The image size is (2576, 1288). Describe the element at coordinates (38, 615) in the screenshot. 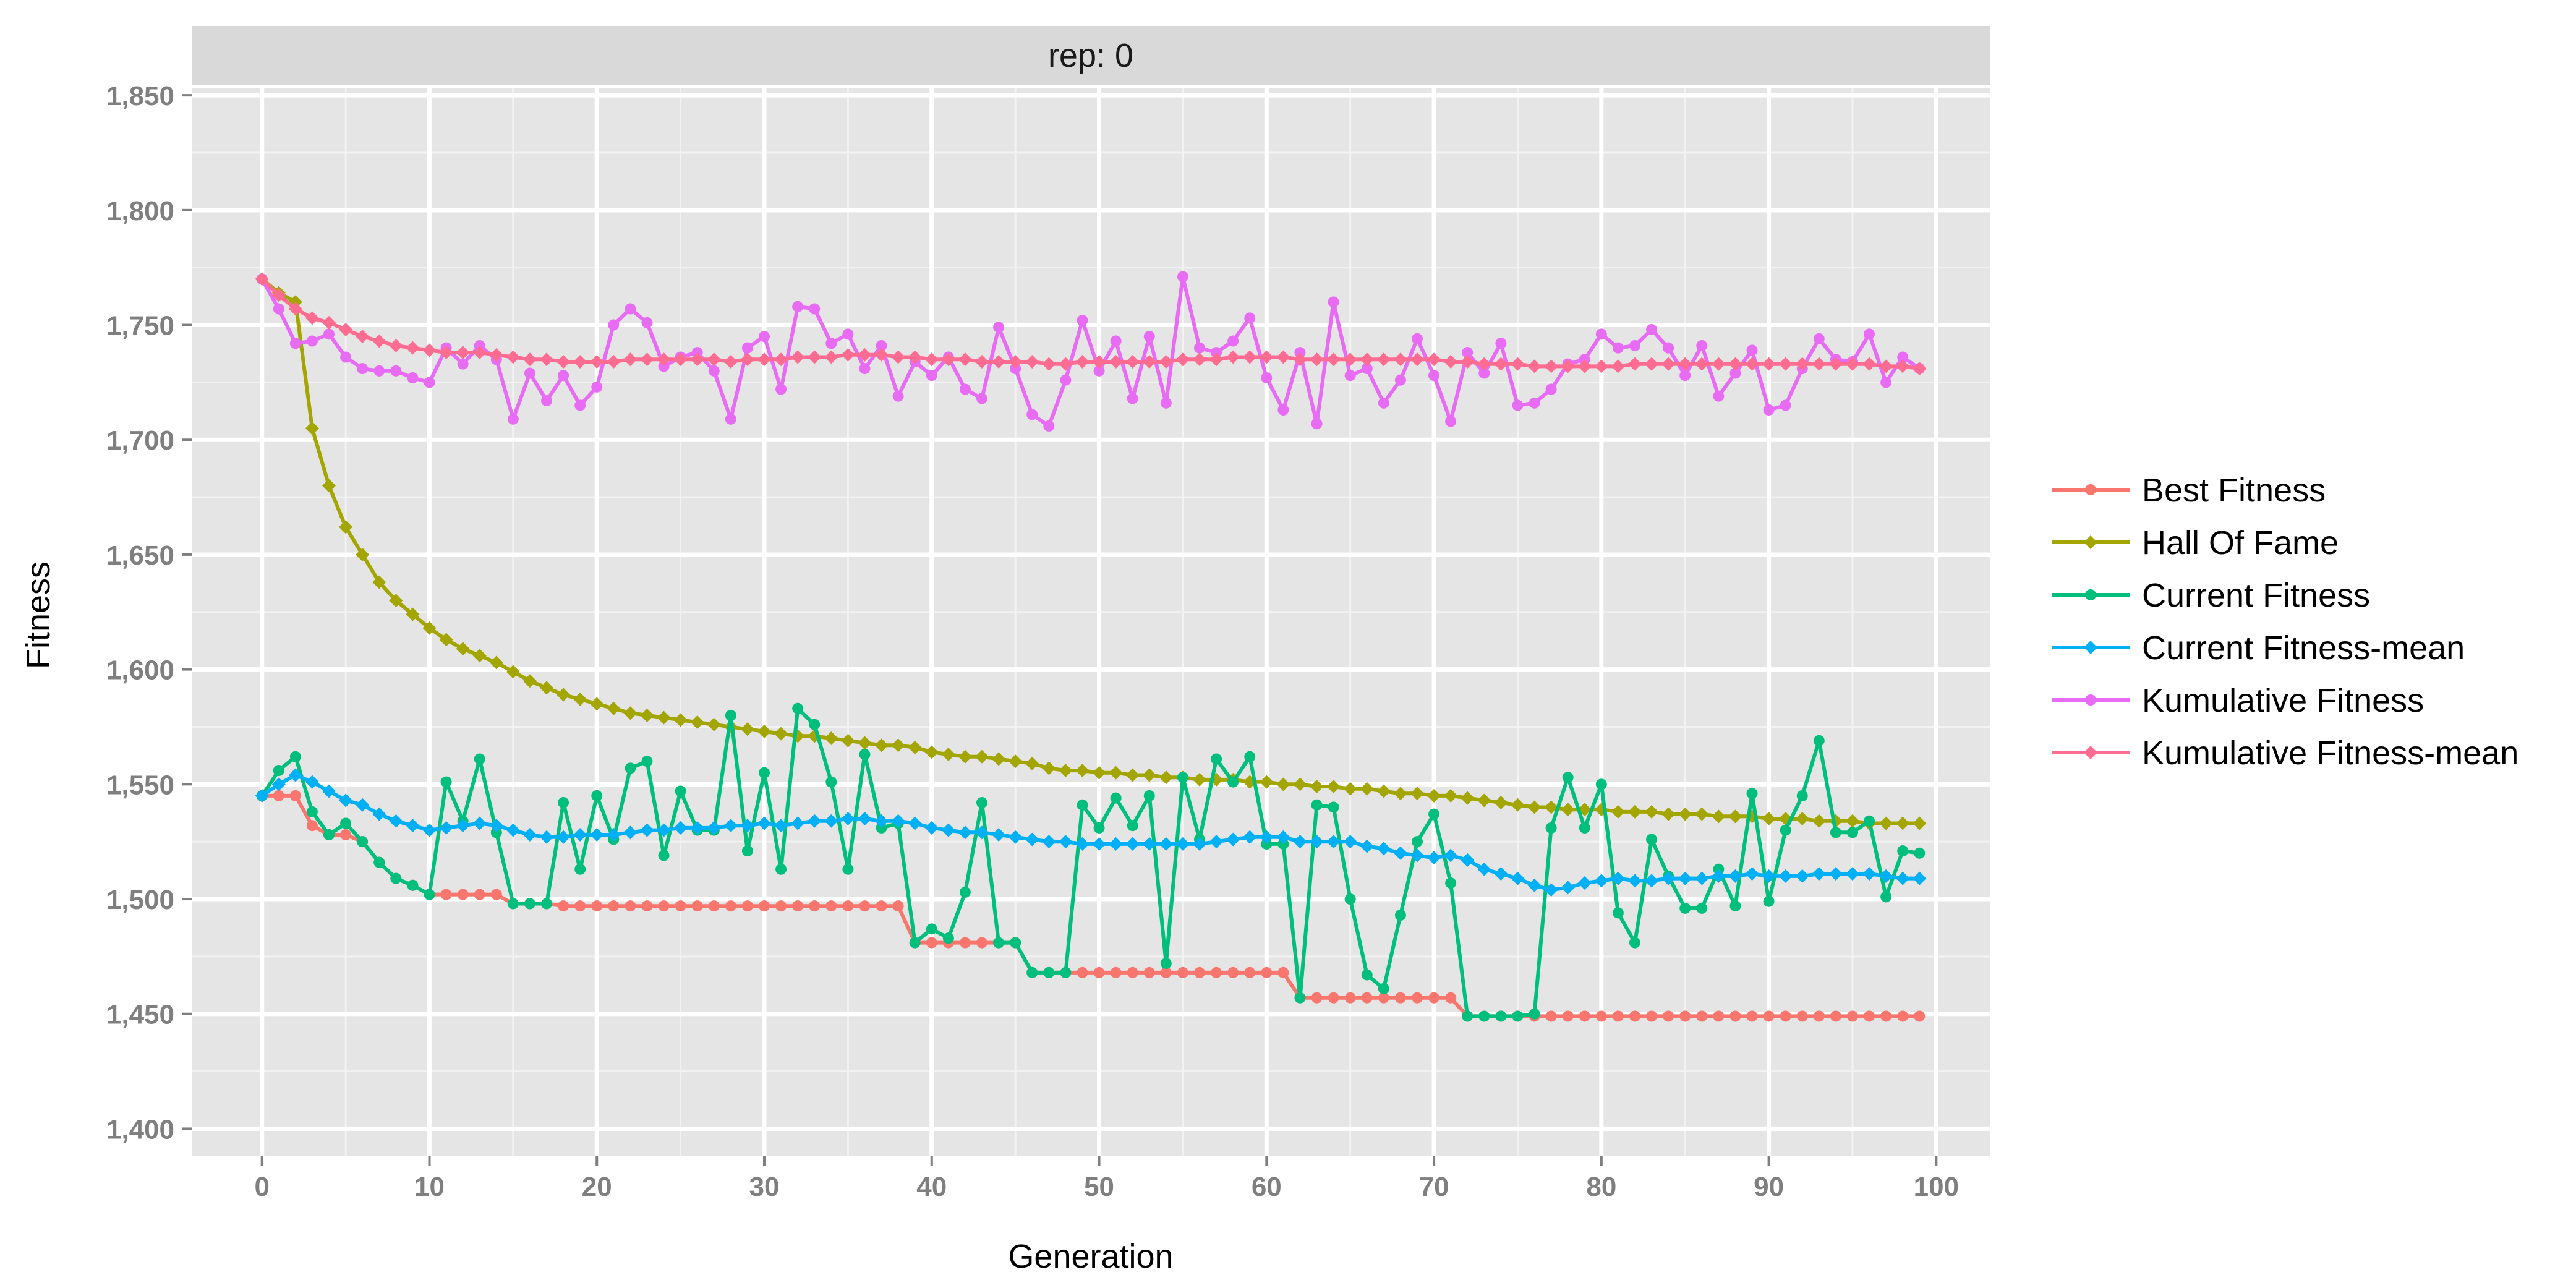

I see `y-axis-title: Fitness` at that location.